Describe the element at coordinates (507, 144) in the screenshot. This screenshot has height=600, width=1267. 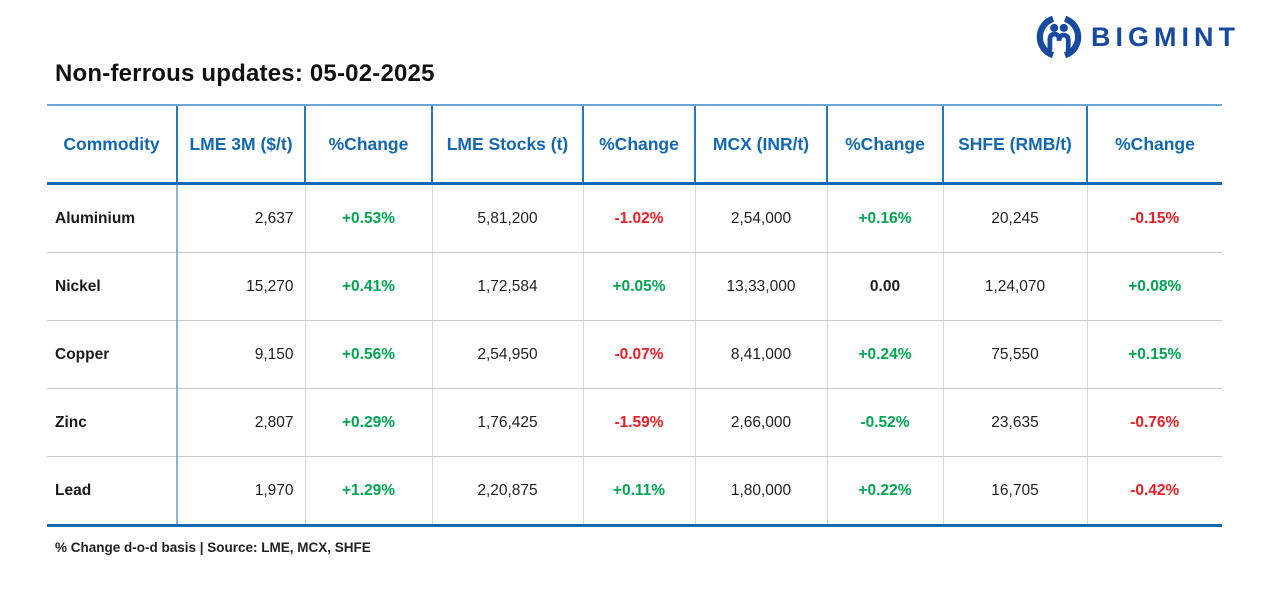
I see `column-header-lme-stocks: LME Stocks (t)` at that location.